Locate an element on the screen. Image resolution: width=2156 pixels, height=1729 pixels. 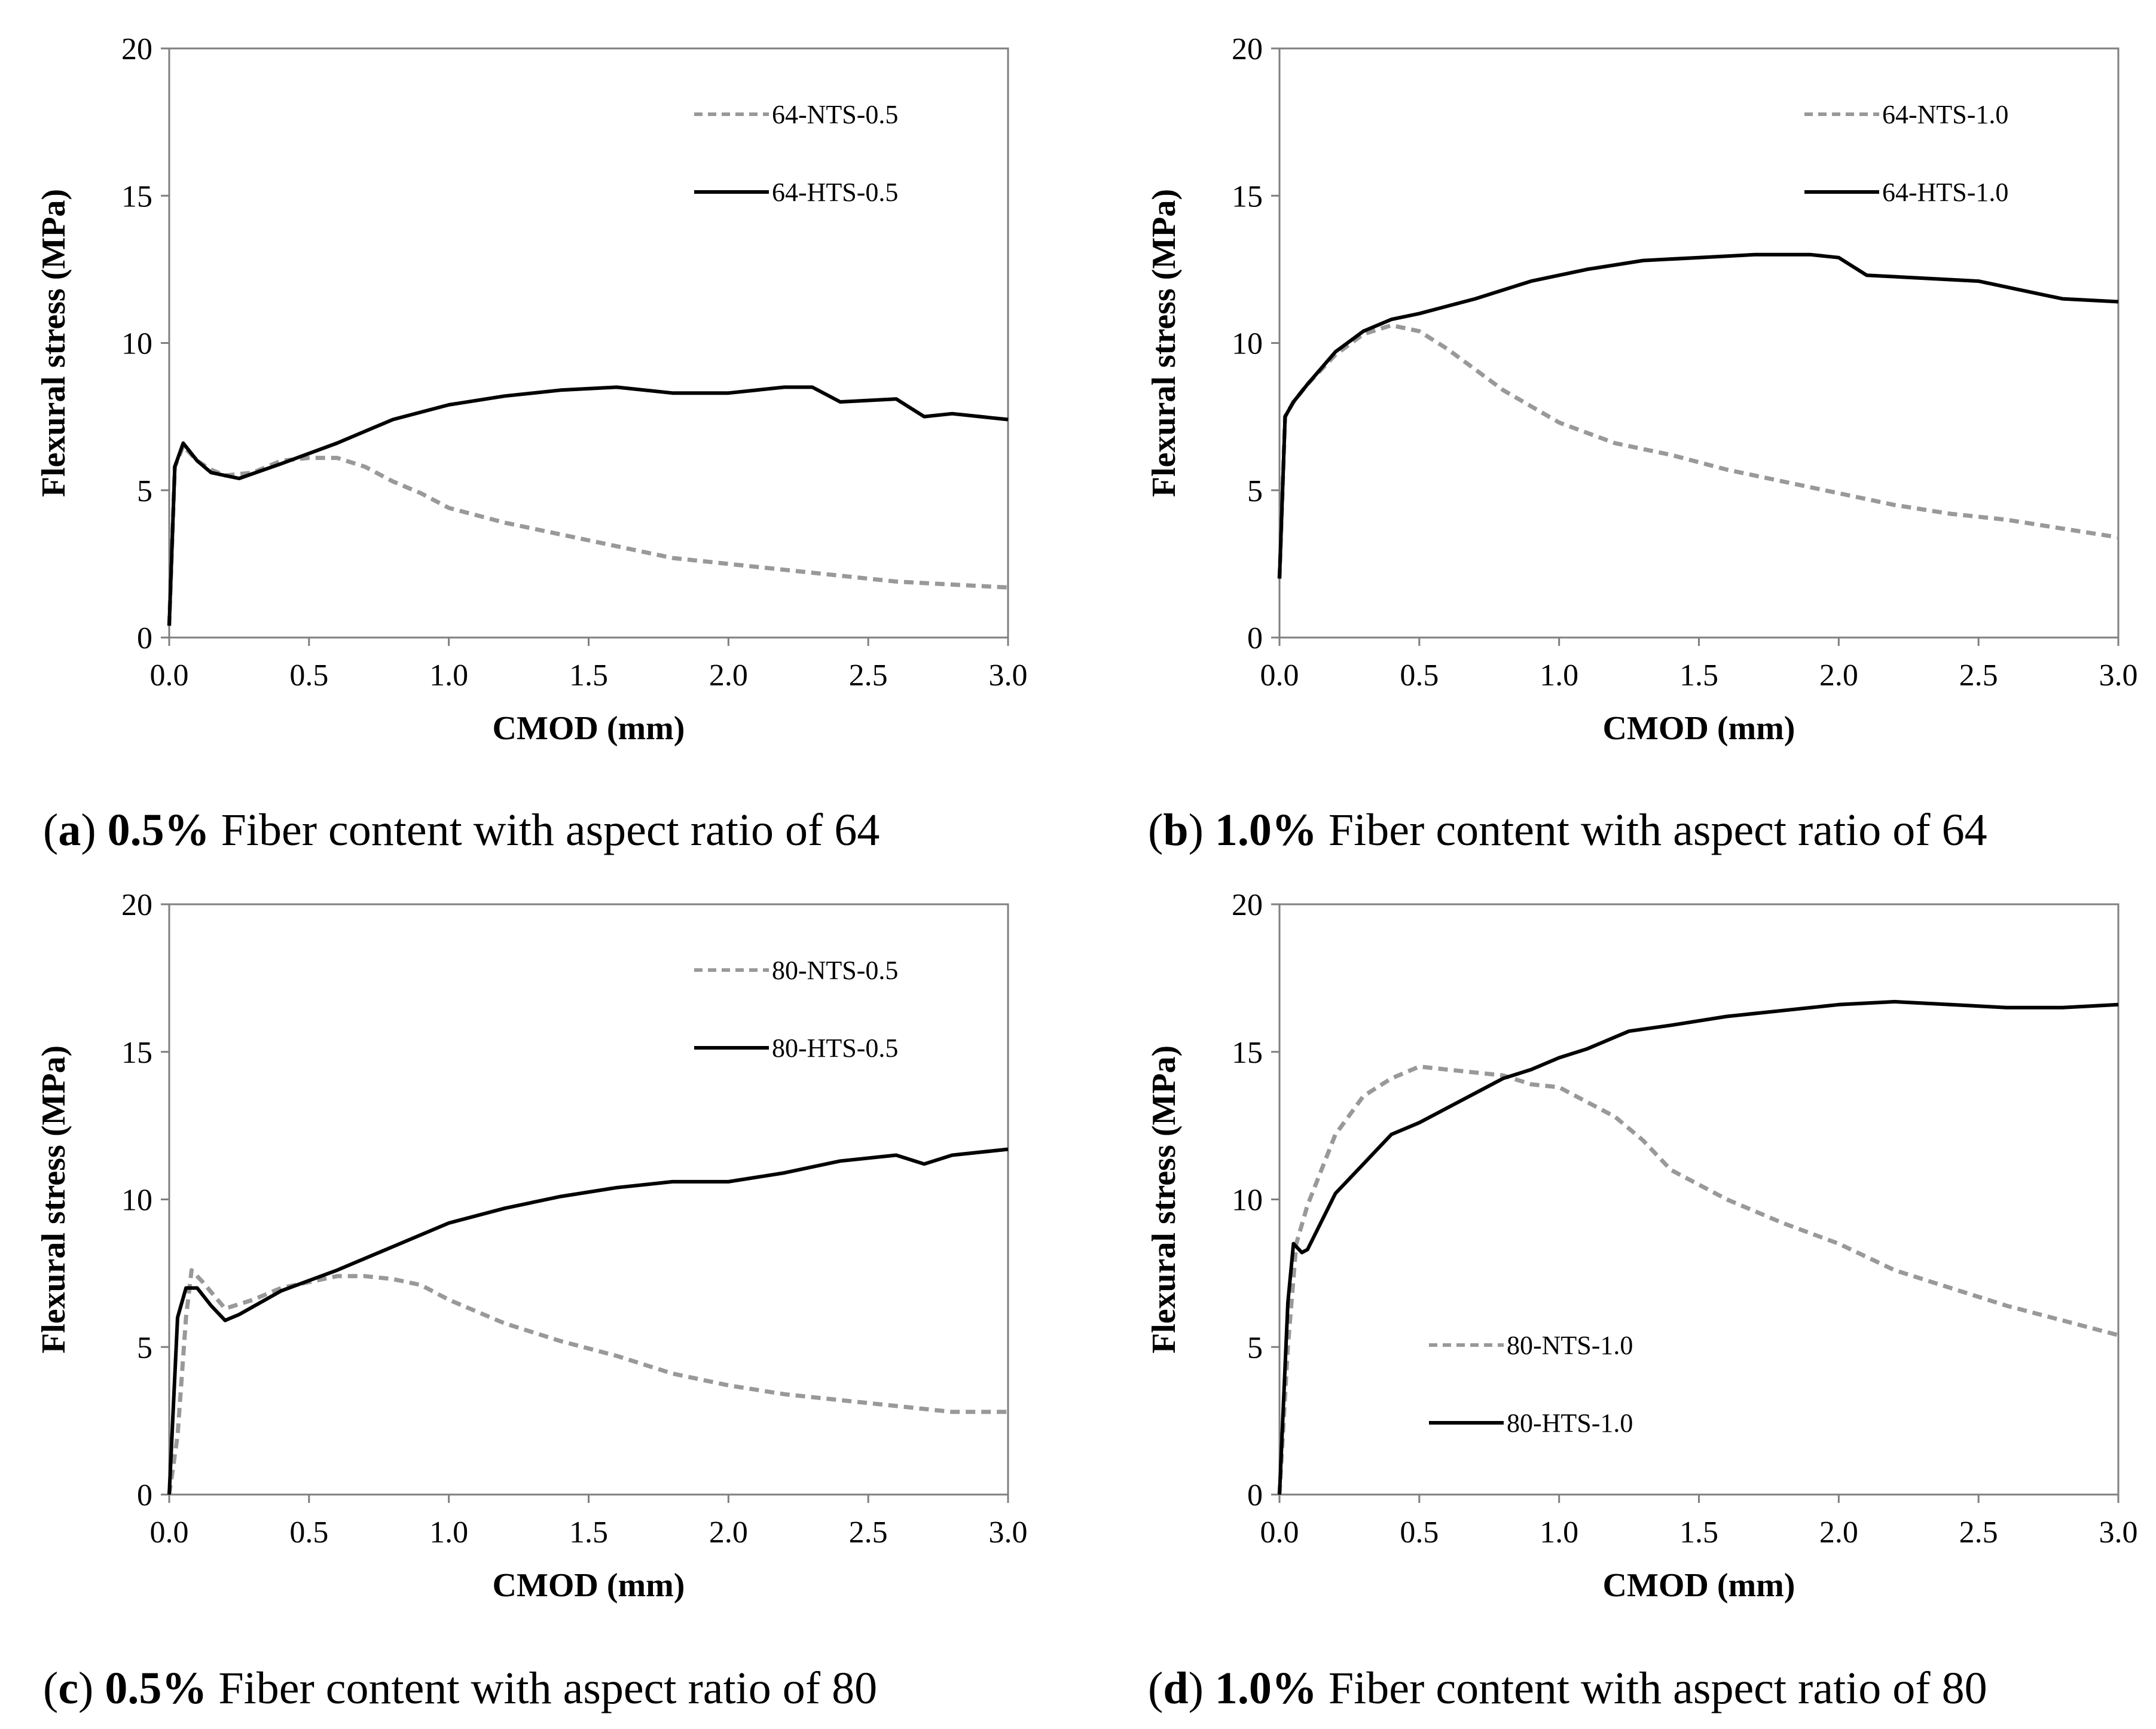
legend-label-64-HTS-0.5: 64-HTS-0.5 is located at coordinates (835, 192).